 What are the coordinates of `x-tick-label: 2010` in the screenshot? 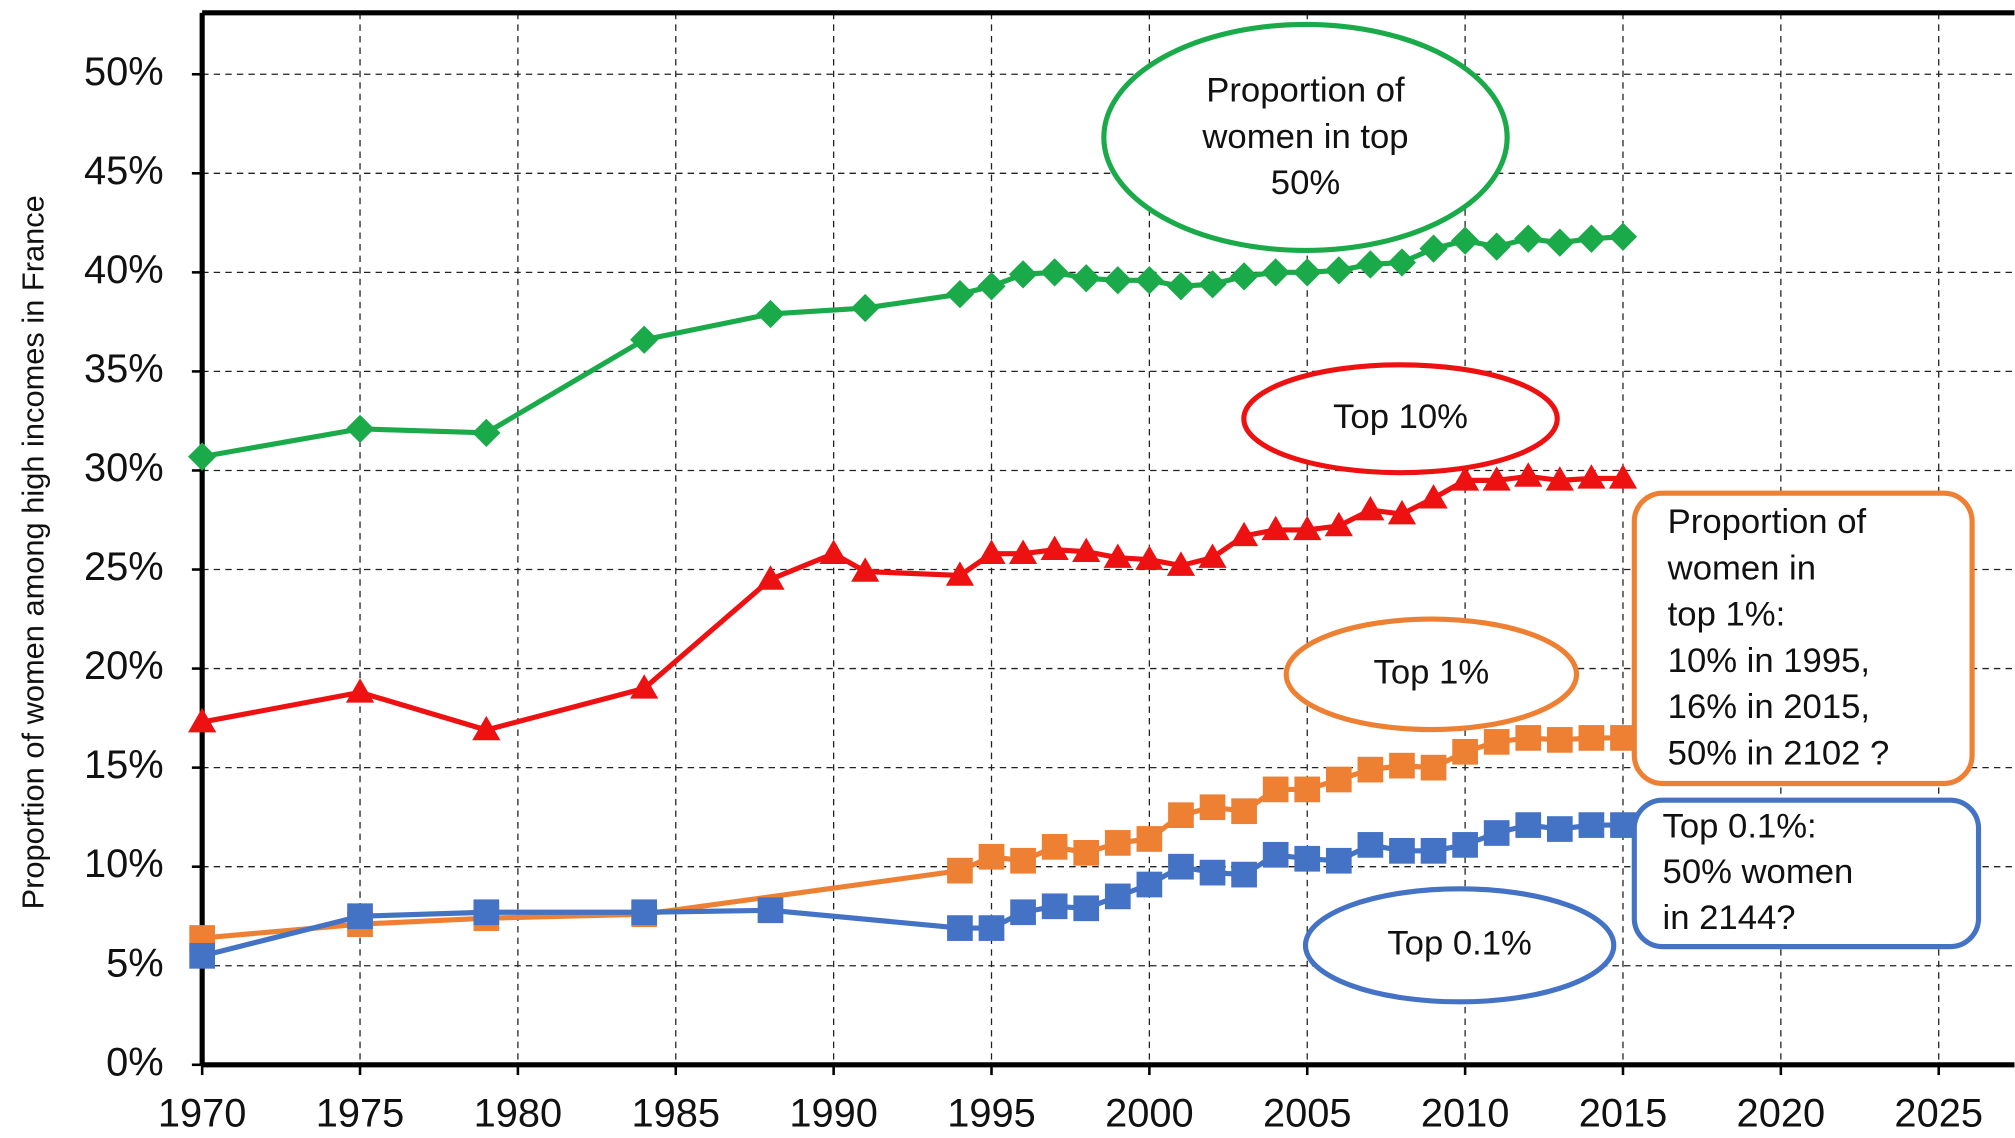 It's located at (1465, 1114).